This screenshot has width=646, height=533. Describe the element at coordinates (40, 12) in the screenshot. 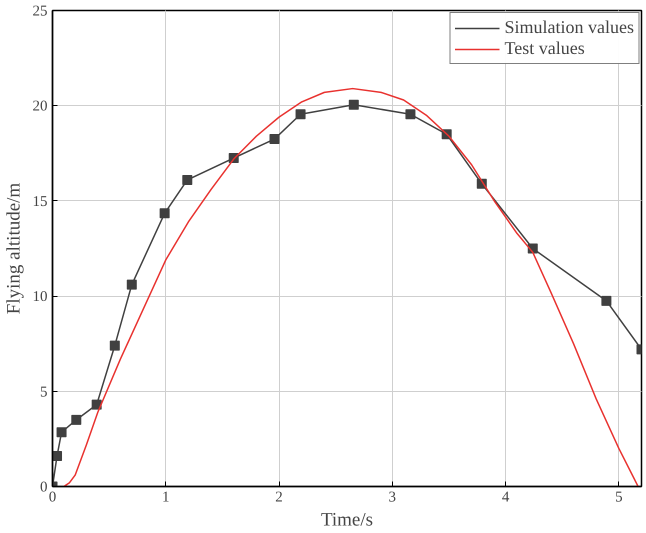

I see `y-tick-label: 25` at that location.